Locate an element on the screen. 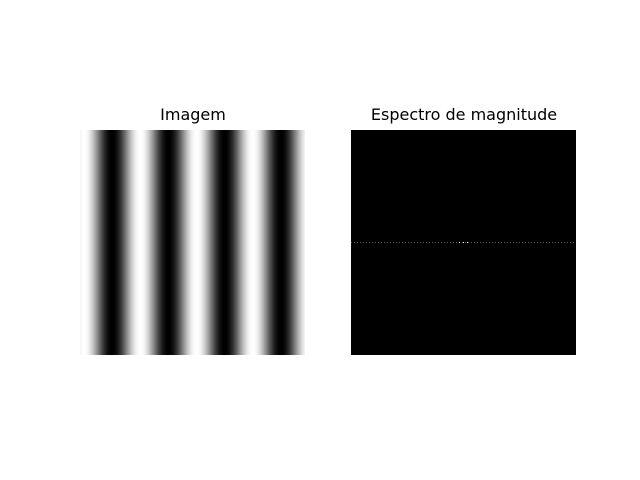 This screenshot has height=480, width=640. image-panel-title: Imagem is located at coordinates (193, 114).